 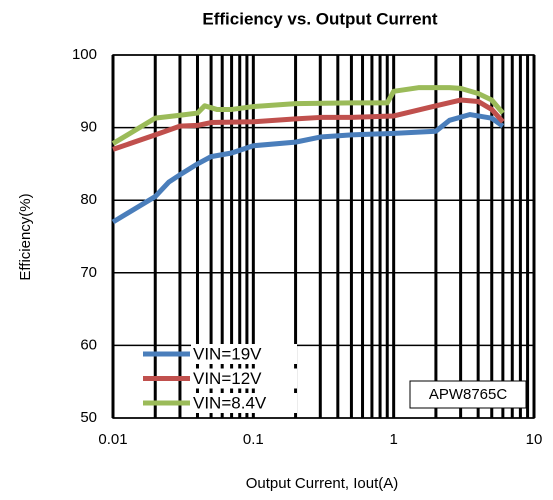 What do you see at coordinates (112, 439) in the screenshot?
I see `x-tick-label: 0.01` at bounding box center [112, 439].